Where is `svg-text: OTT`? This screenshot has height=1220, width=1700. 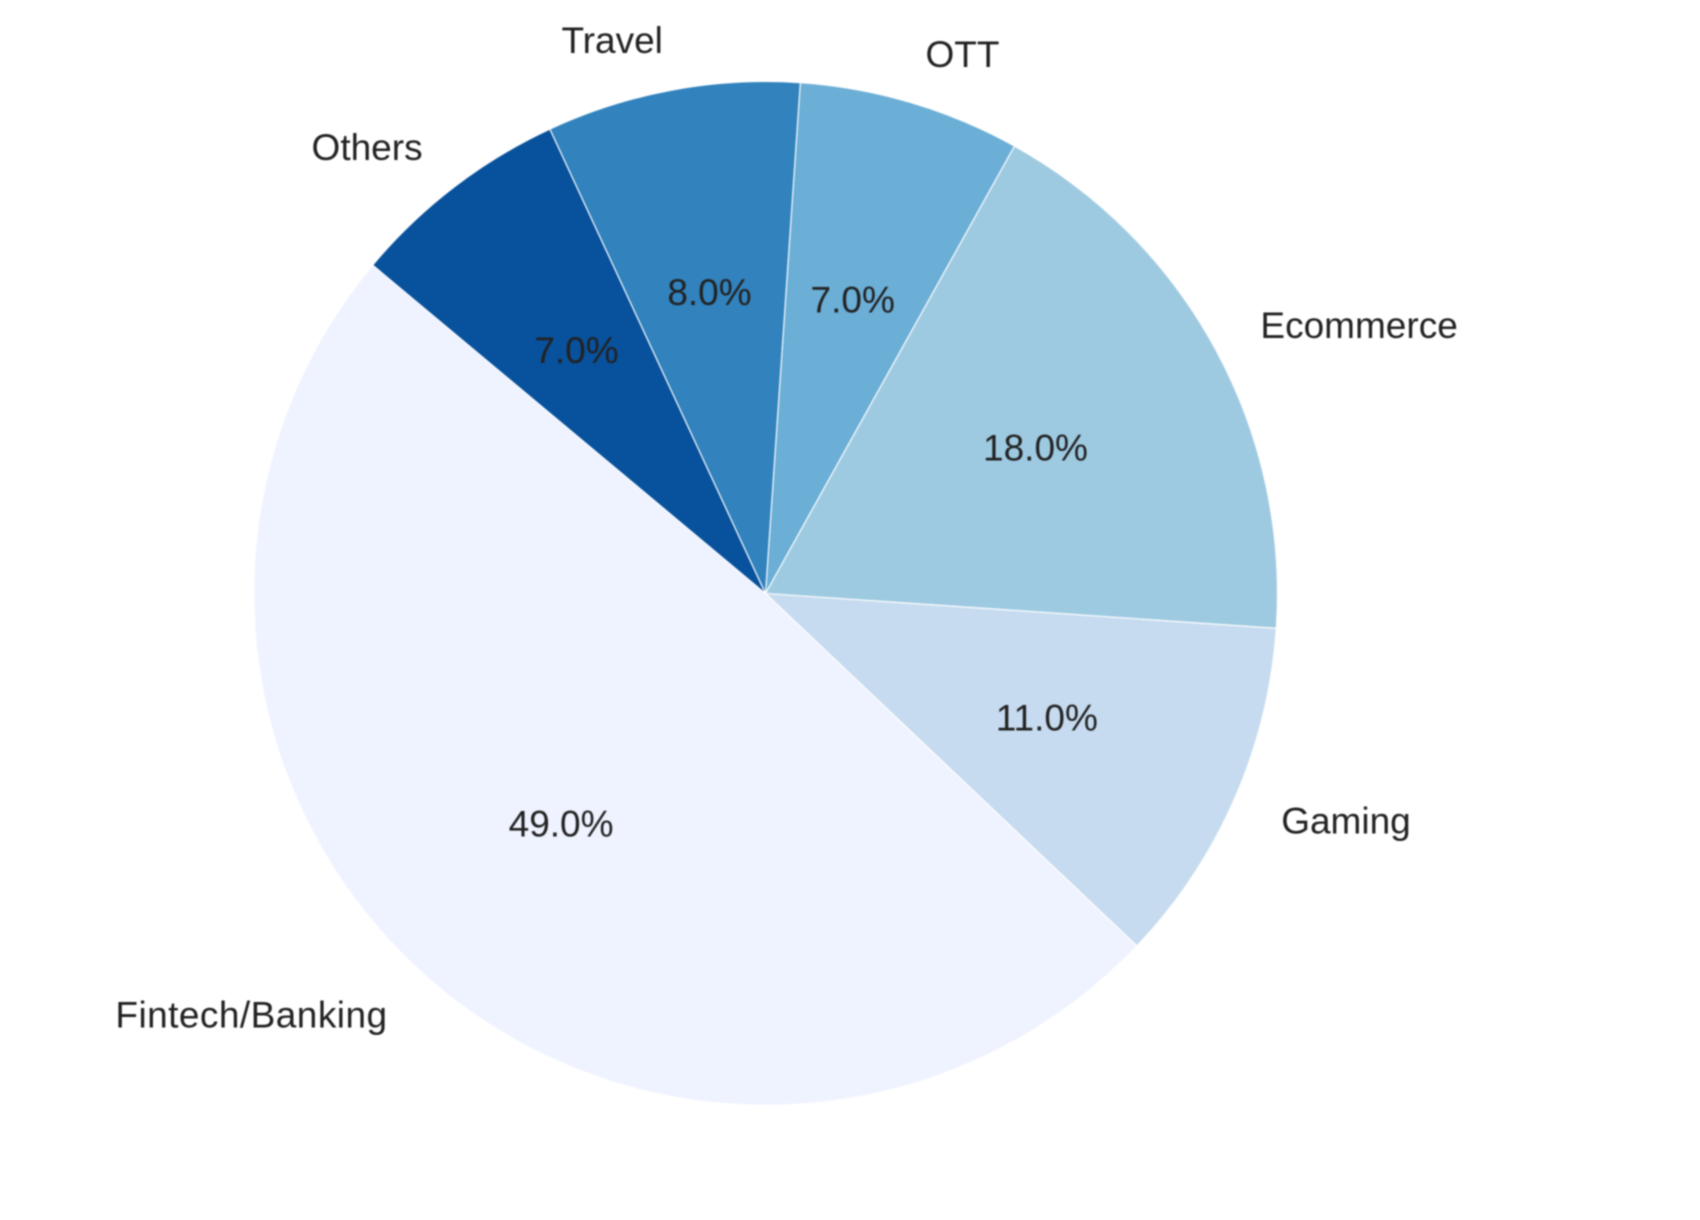
svg-text: OTT is located at coordinates (963, 54).